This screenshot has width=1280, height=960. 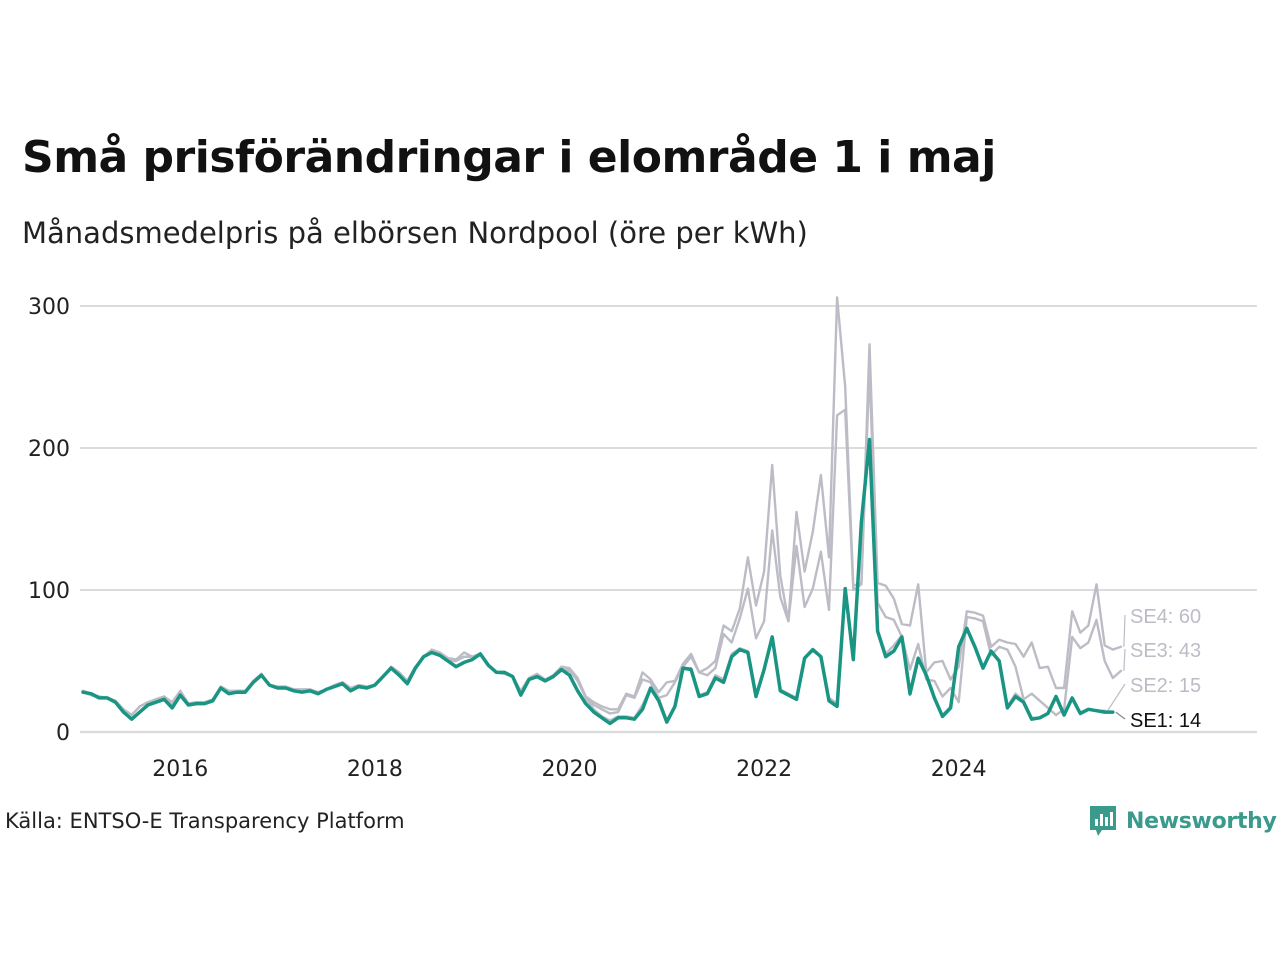 I want to click on x-tick-label: 2022, so click(x=764, y=769).